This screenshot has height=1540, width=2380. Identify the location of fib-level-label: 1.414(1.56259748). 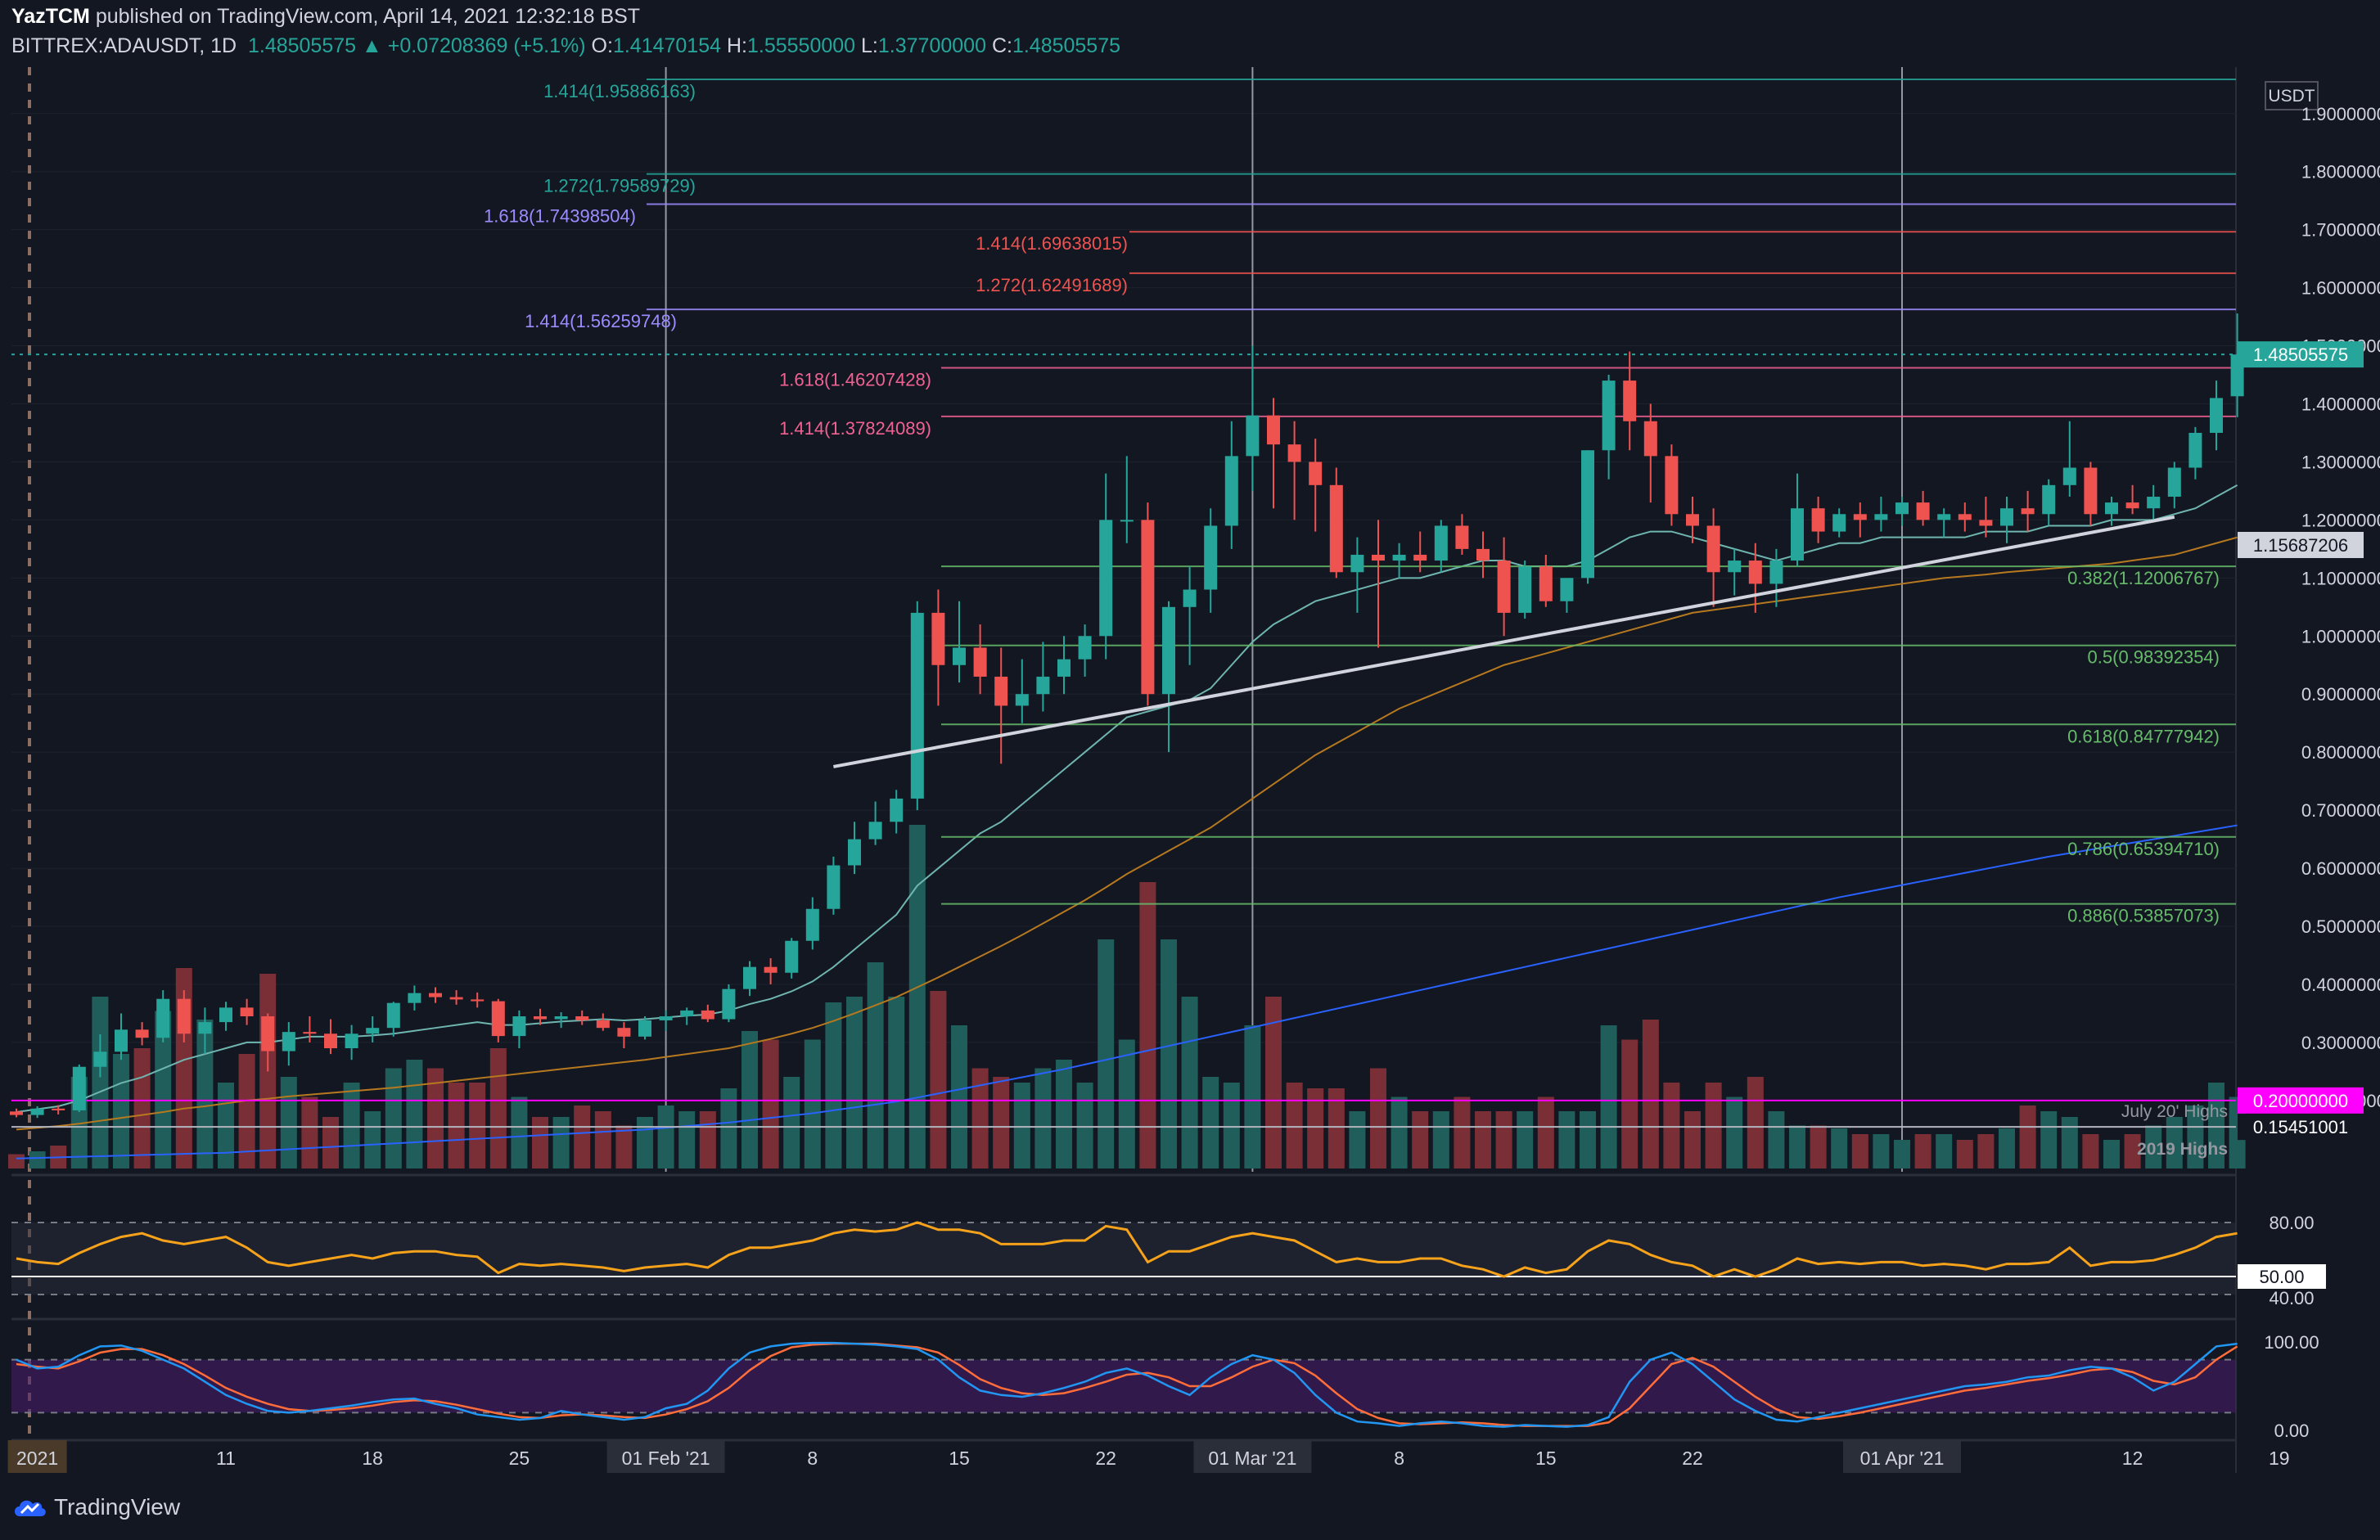
(601, 321).